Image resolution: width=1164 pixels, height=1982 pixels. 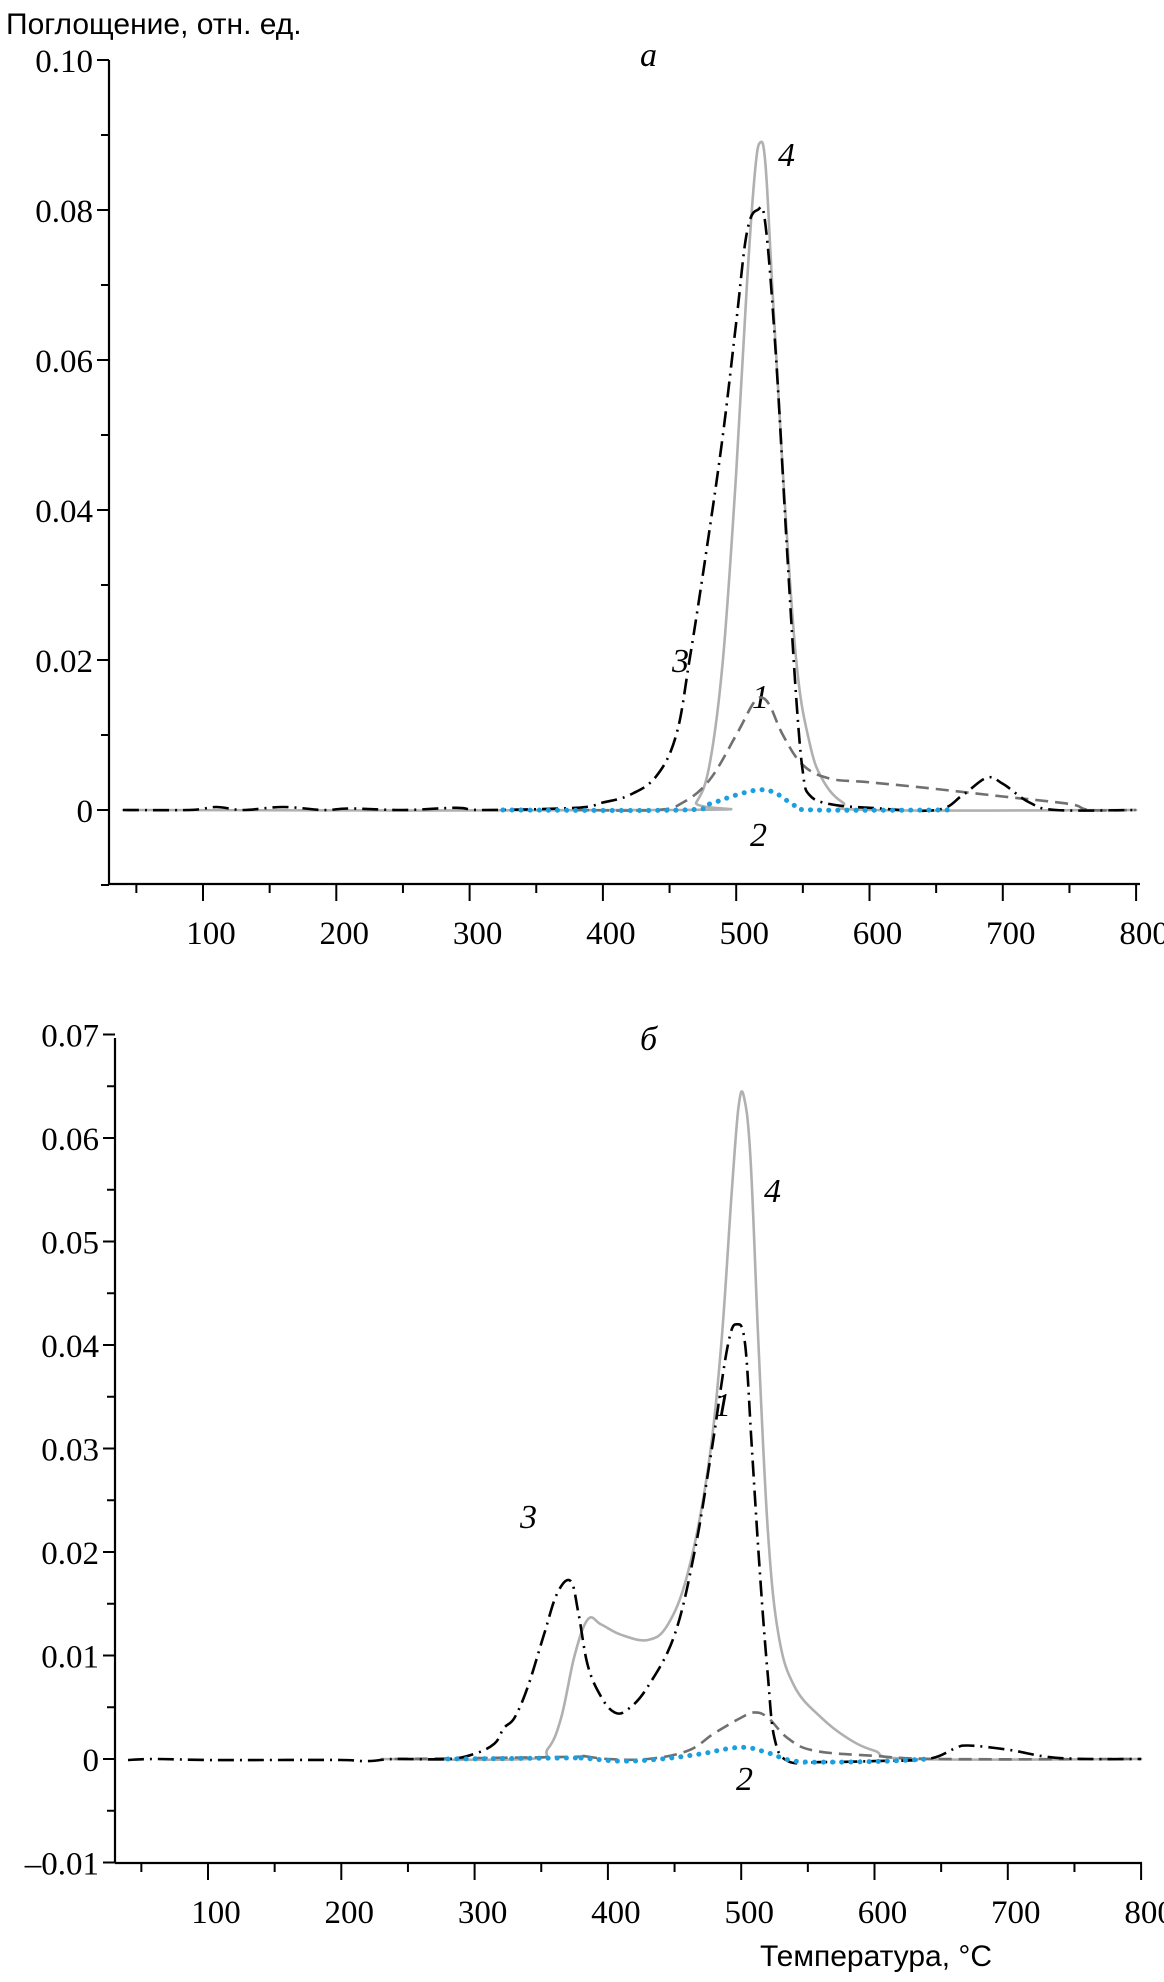 I want to click on x-tick-label-a: 400, so click(x=611, y=934).